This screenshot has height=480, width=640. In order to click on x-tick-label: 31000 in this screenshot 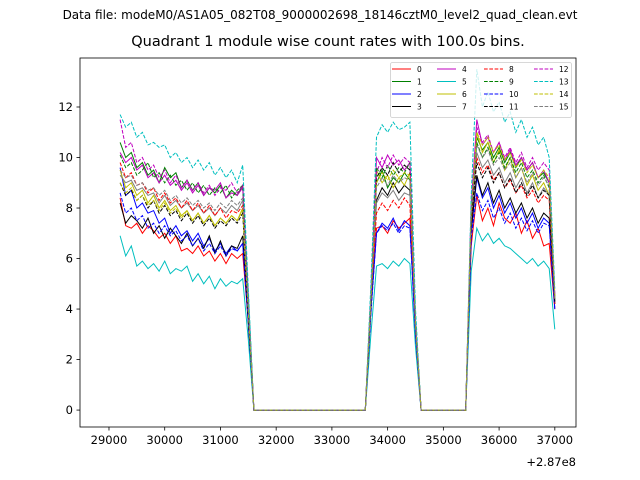, I will do `click(220, 440)`.